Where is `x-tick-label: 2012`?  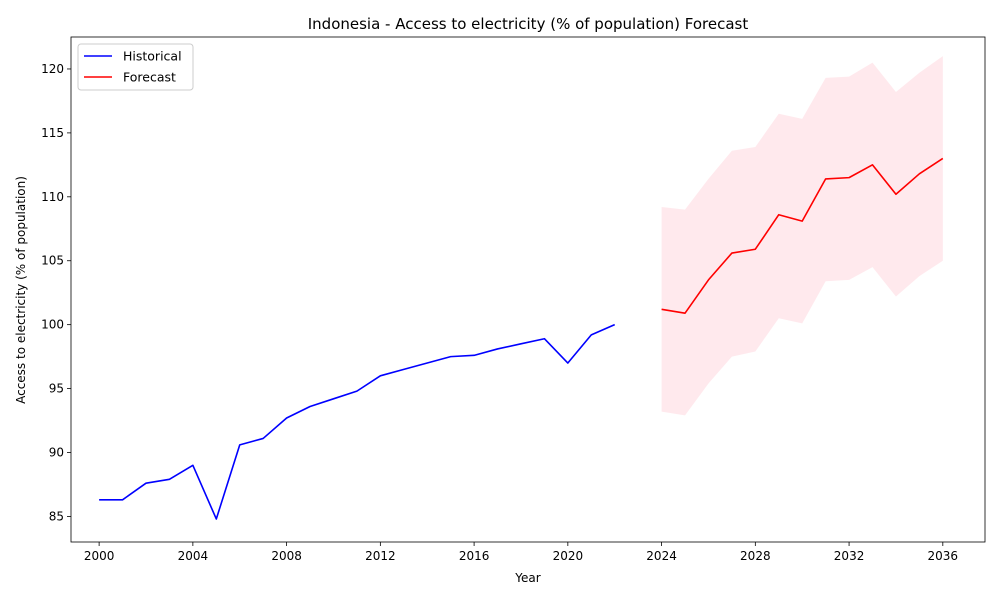
x-tick-label: 2012 is located at coordinates (380, 556).